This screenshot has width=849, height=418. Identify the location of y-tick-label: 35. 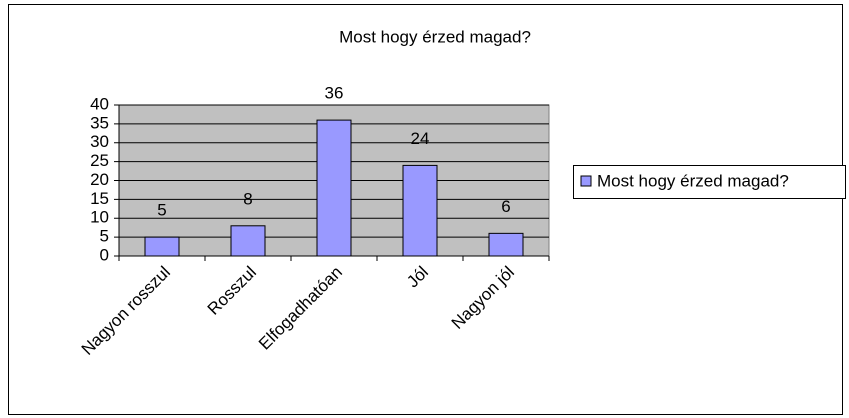
(99, 122).